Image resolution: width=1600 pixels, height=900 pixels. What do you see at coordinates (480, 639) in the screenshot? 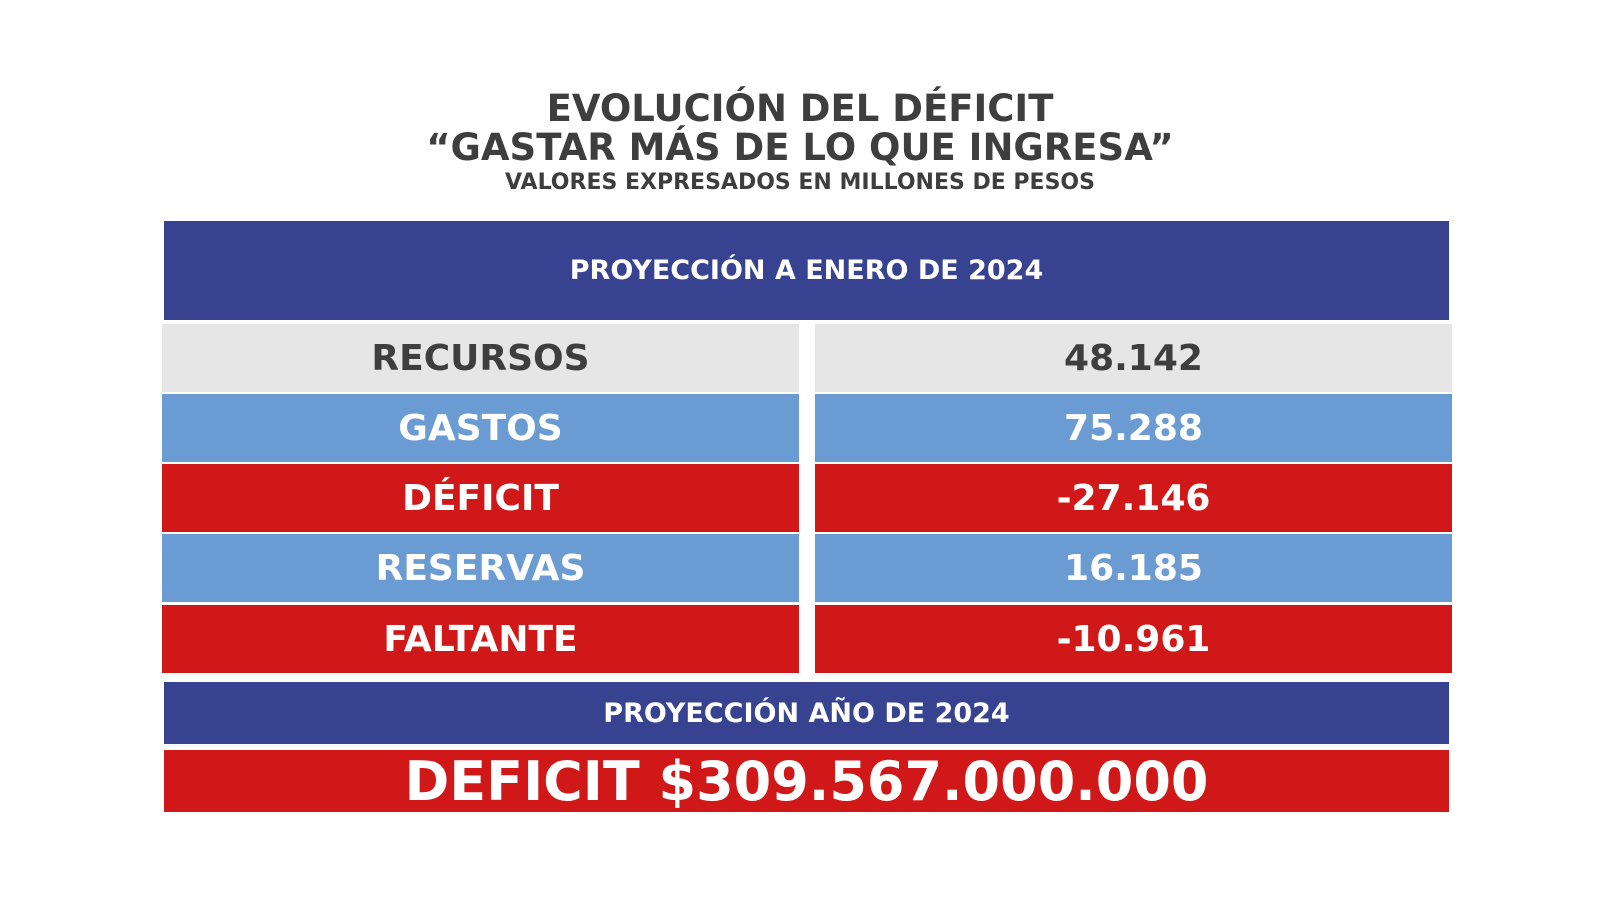
I see `row-label-4: FALTANTE` at bounding box center [480, 639].